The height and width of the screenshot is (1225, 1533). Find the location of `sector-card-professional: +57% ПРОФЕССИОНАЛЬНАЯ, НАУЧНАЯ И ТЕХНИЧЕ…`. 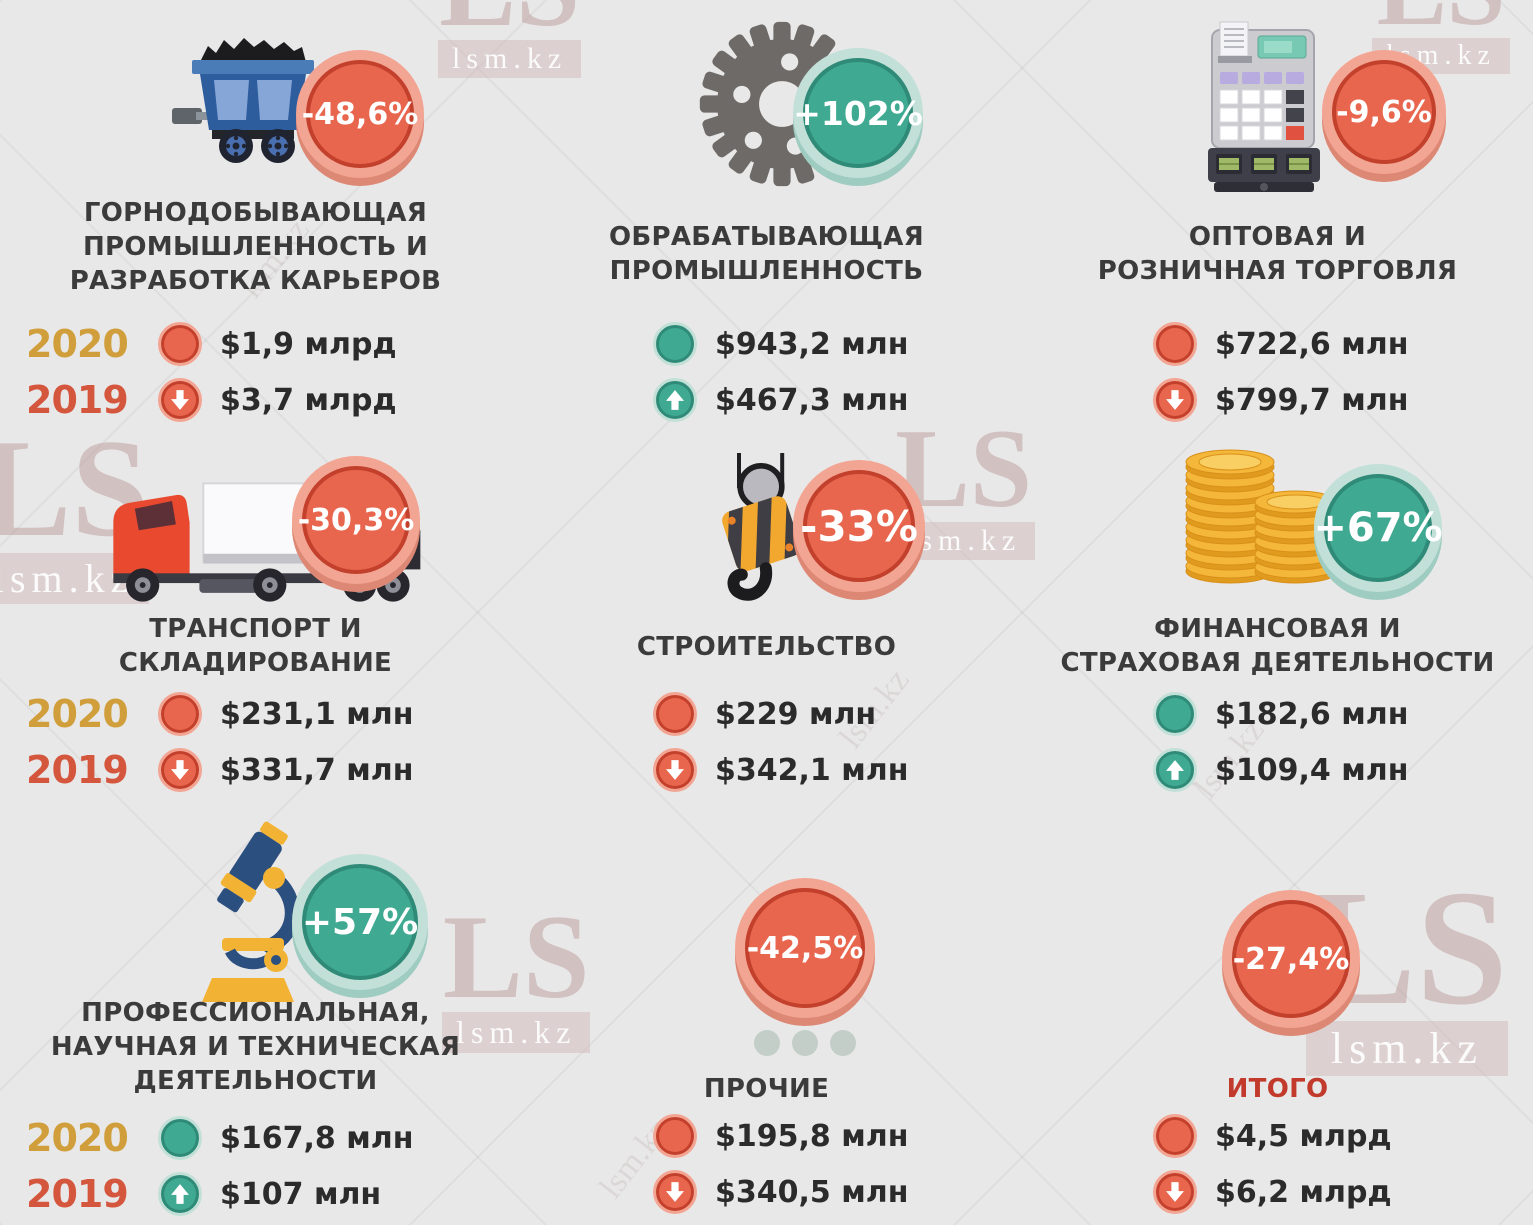

sector-card-professional: +57% ПРОФЕССИОНАЛЬНАЯ, НАУЧНАЯ И ТЕХНИЧЕ… is located at coordinates (255, 1022).